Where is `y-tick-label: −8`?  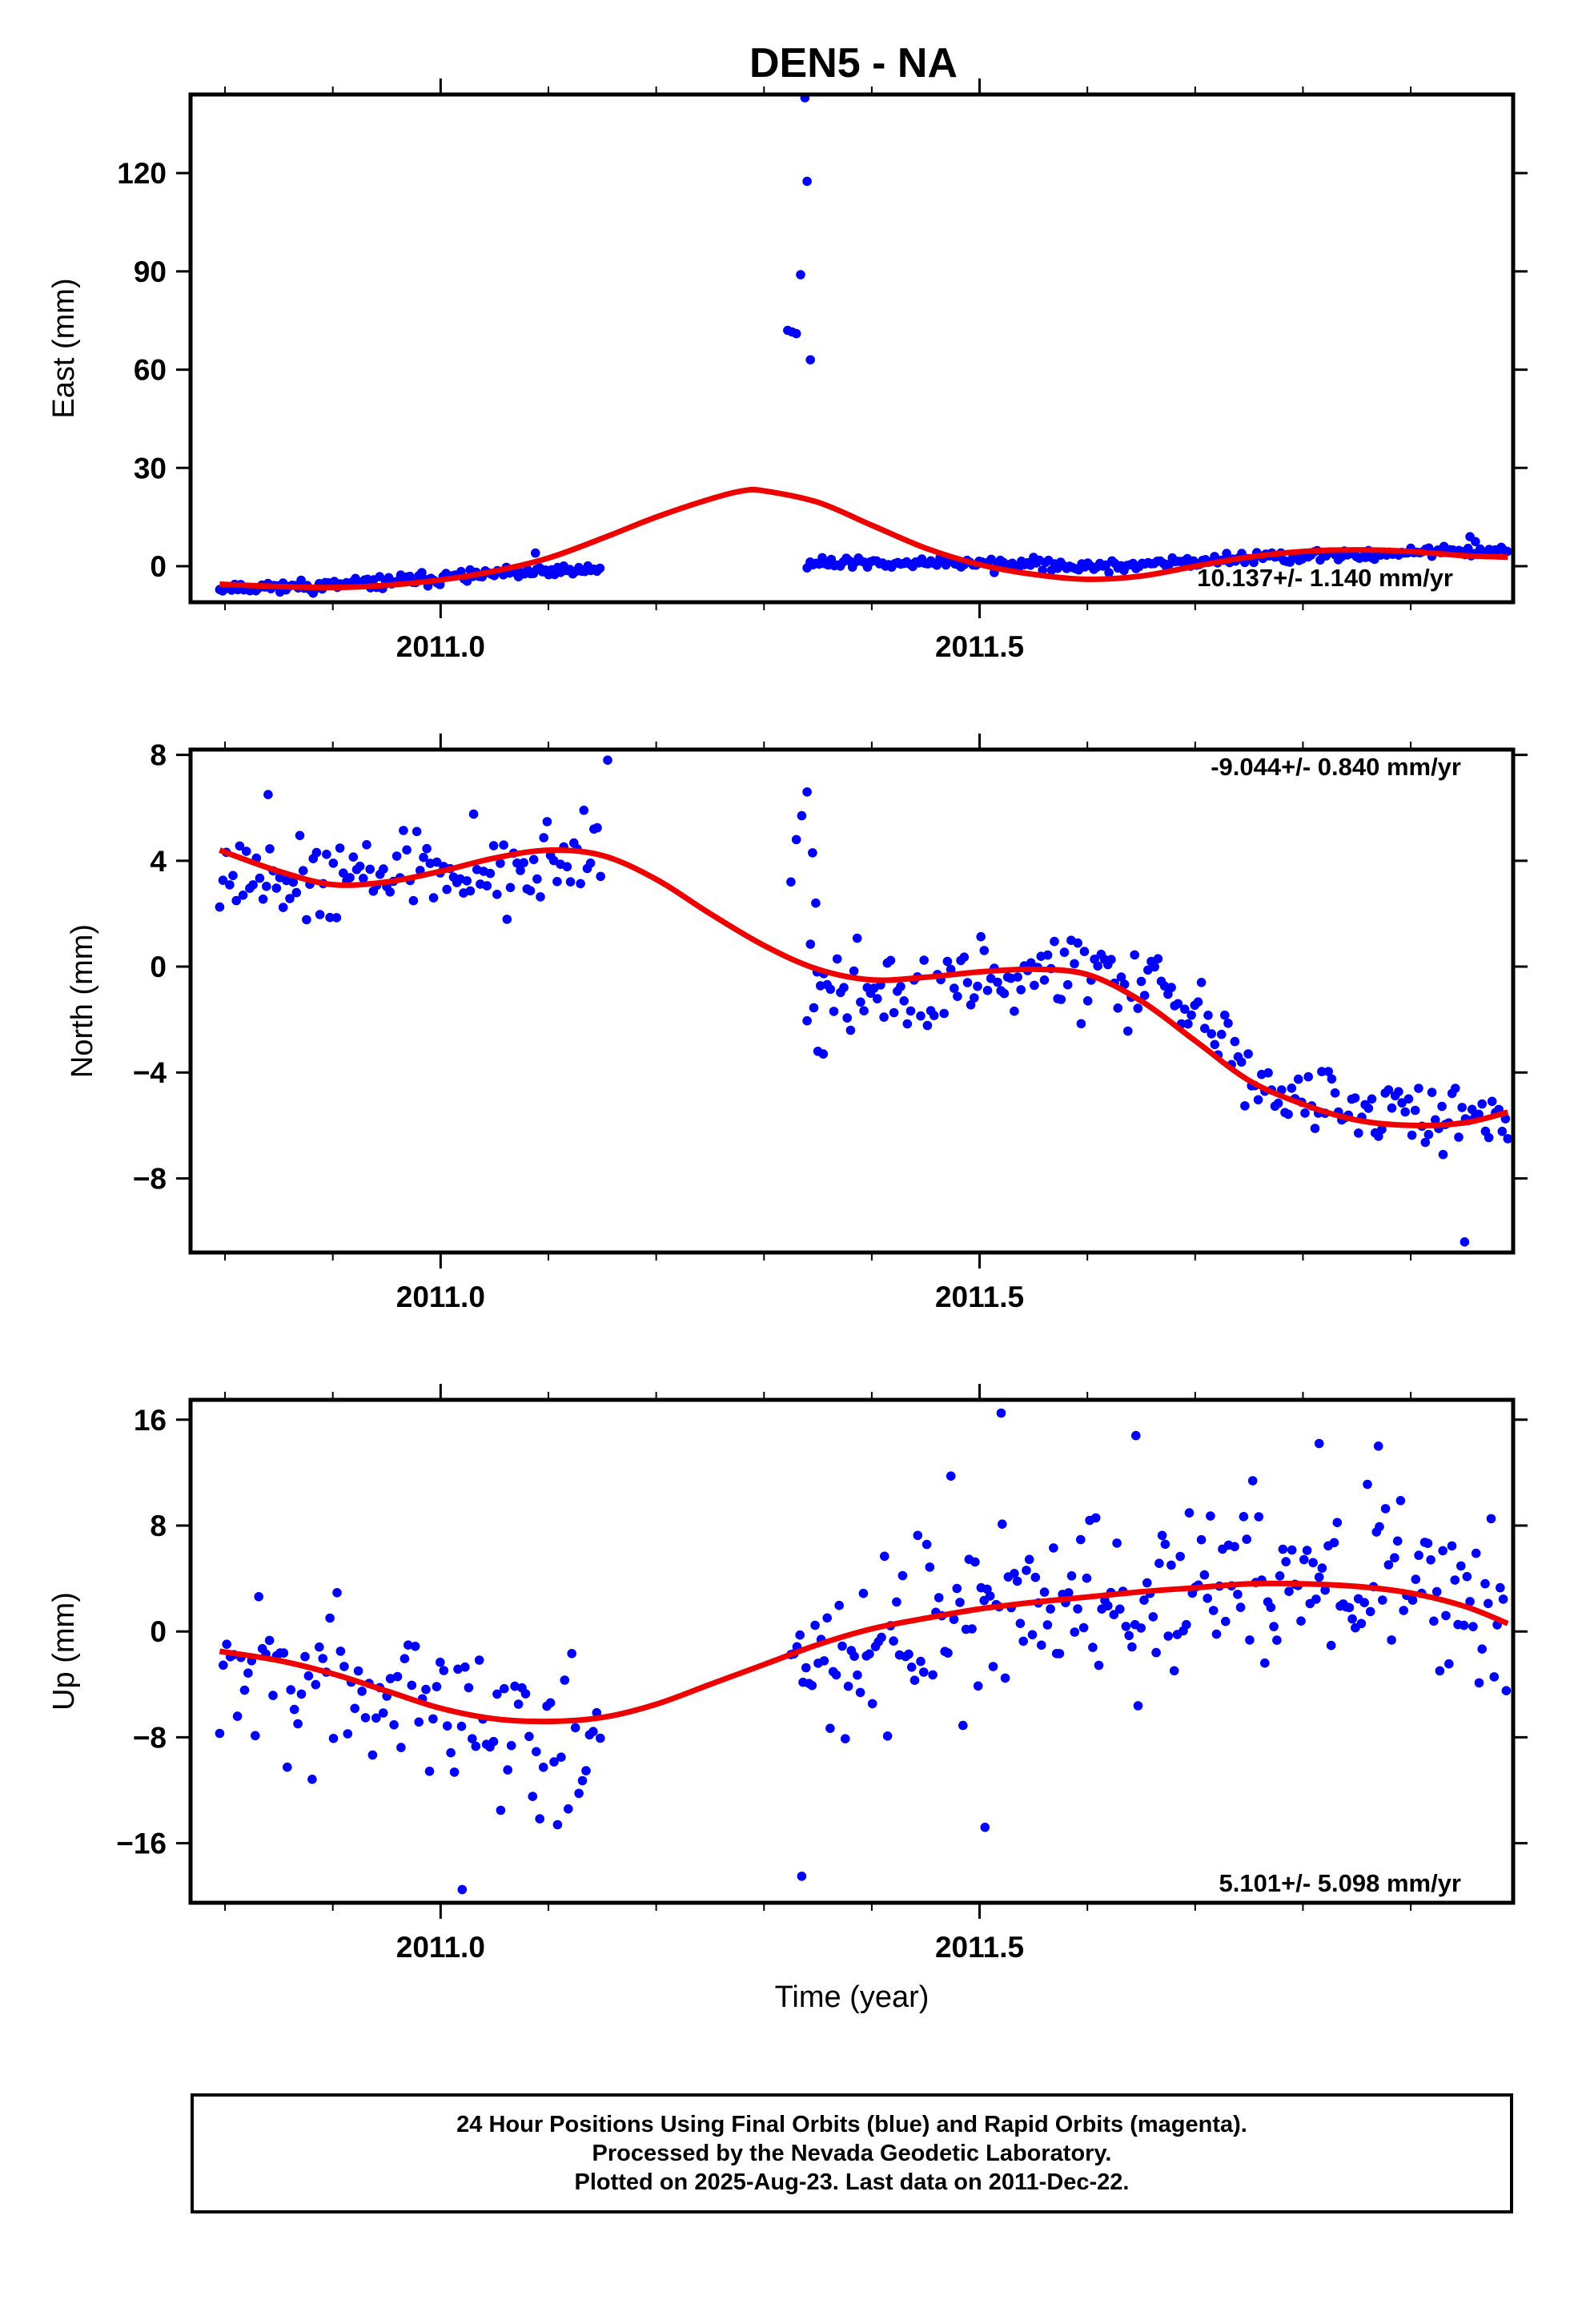
y-tick-label: −8 is located at coordinates (150, 1737).